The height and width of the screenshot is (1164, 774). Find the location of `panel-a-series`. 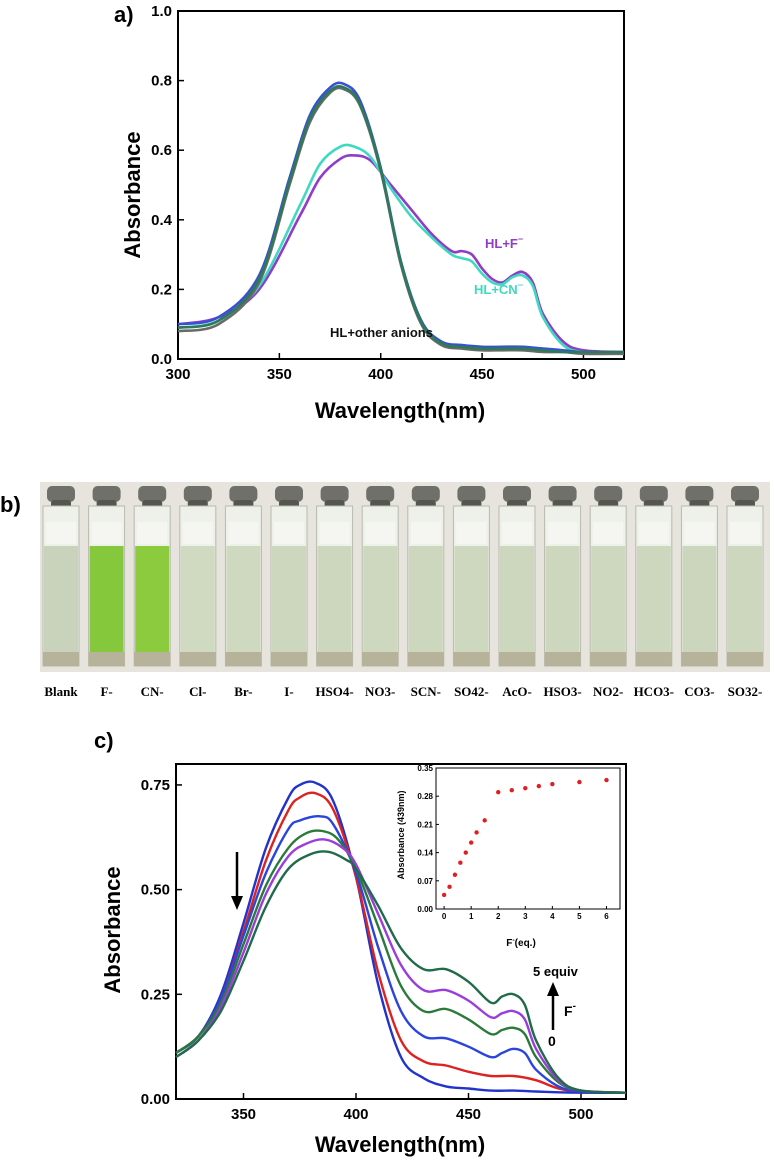

panel-a-series is located at coordinates (401, 218).